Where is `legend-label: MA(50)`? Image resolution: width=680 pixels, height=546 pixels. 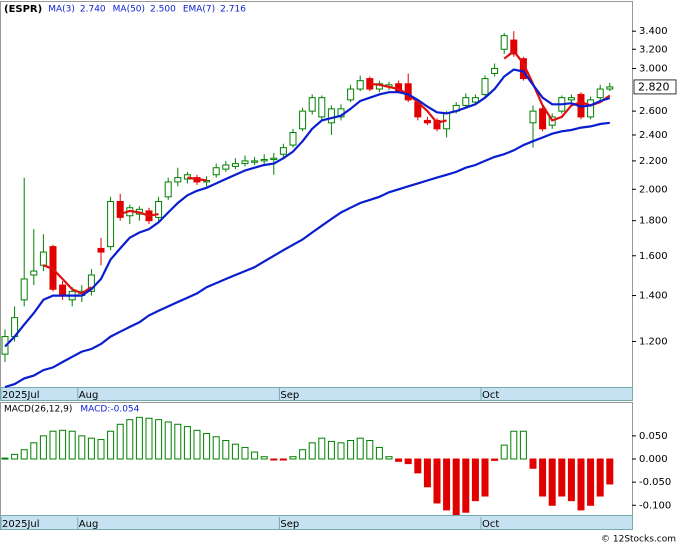 legend-label: MA(50) is located at coordinates (129, 10).